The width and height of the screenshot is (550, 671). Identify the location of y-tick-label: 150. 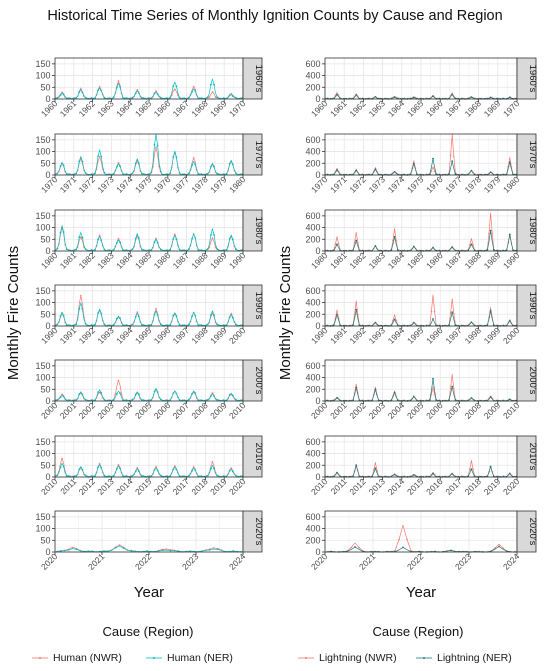
(42, 442).